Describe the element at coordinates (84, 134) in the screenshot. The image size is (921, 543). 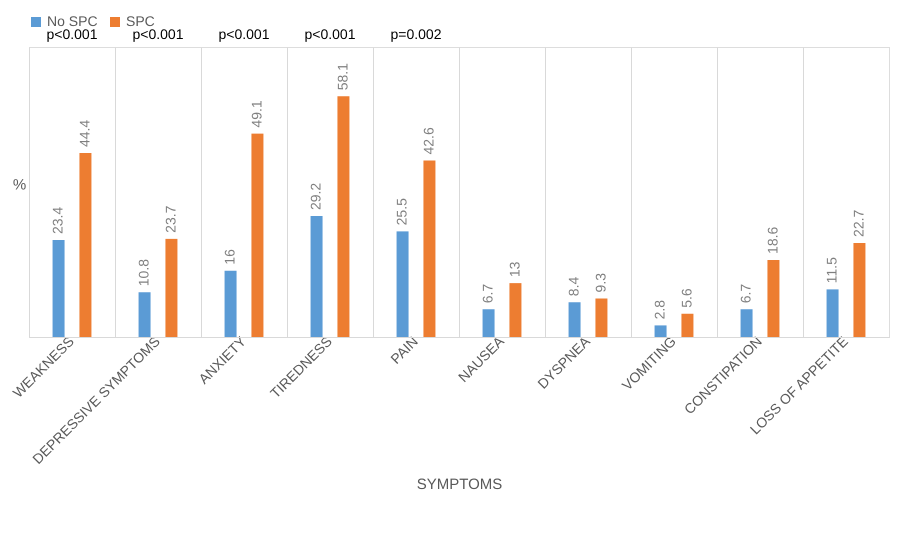
I see `data-label: 44.4` at that location.